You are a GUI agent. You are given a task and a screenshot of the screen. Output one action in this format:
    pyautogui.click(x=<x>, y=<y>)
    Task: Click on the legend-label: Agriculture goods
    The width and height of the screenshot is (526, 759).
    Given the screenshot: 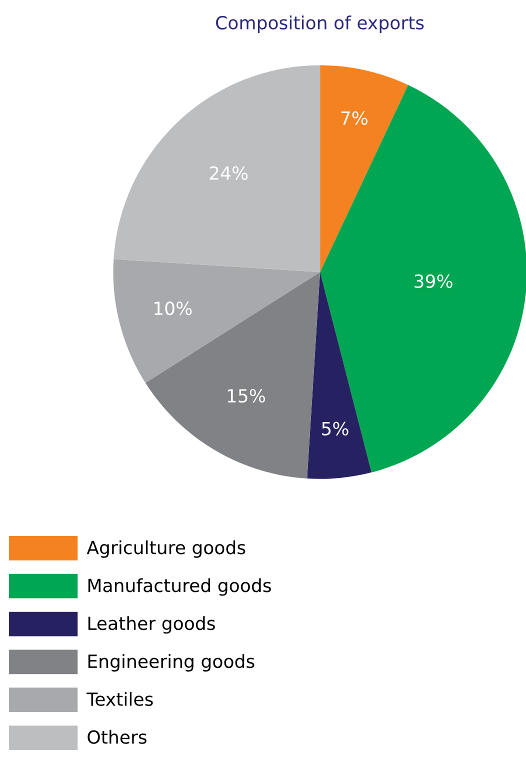 What is the action you would take?
    pyautogui.click(x=166, y=549)
    